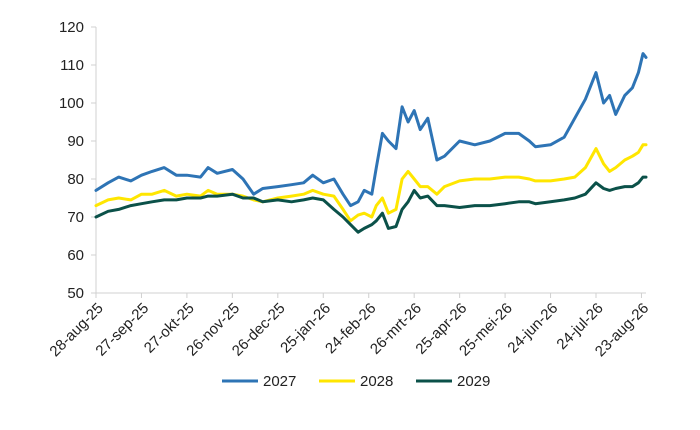 Image resolution: width=700 pixels, height=430 pixels. I want to click on legend: 2027 2028 2029, so click(356, 381).